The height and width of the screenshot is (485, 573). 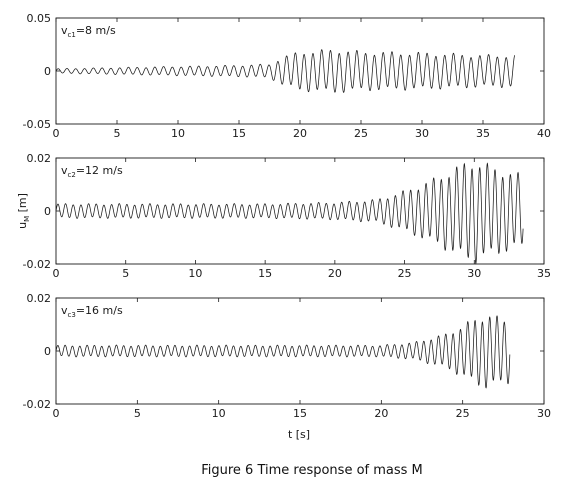 I want to click on speed-annotation: vc2=12 m/s, so click(x=92, y=171).